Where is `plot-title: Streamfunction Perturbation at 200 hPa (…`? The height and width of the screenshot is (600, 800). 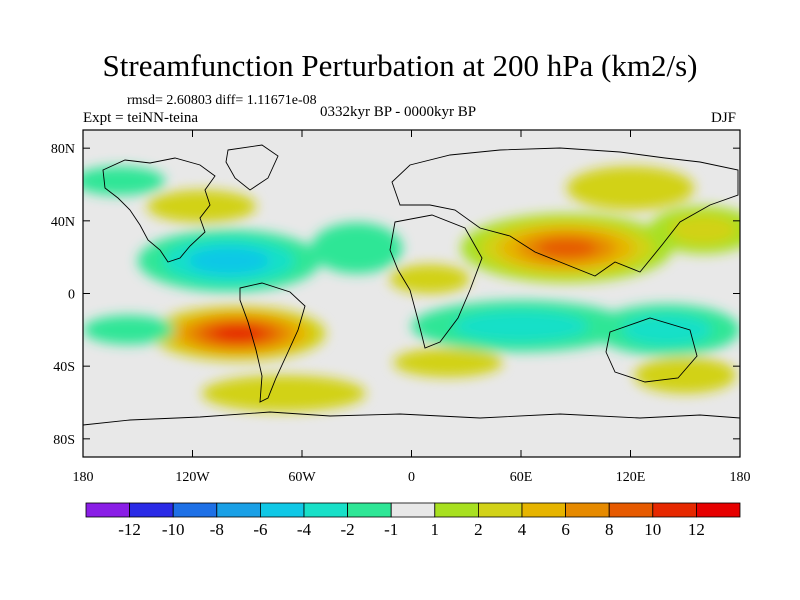 plot-title: Streamfunction Perturbation at 200 hPa (… is located at coordinates (400, 65).